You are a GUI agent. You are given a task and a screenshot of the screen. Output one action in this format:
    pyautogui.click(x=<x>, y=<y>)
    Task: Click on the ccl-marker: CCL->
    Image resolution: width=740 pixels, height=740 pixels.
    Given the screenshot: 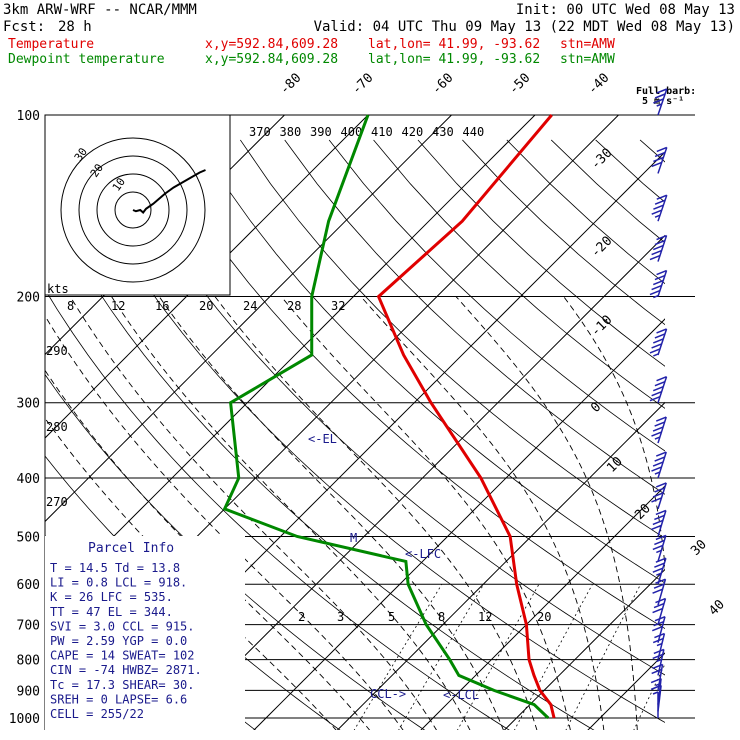 What is the action you would take?
    pyautogui.click(x=388, y=694)
    